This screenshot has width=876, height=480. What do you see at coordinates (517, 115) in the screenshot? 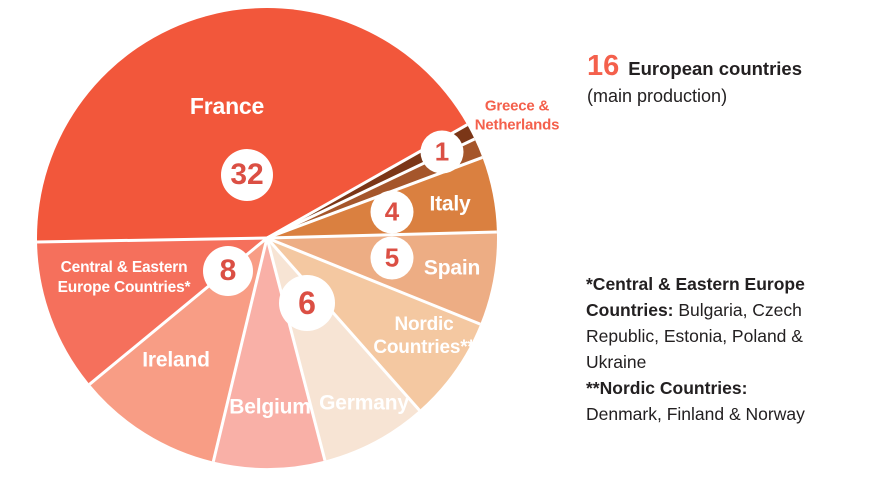
I see `slice-label-greece-netherlands: Greece & Netherlands` at bounding box center [517, 115].